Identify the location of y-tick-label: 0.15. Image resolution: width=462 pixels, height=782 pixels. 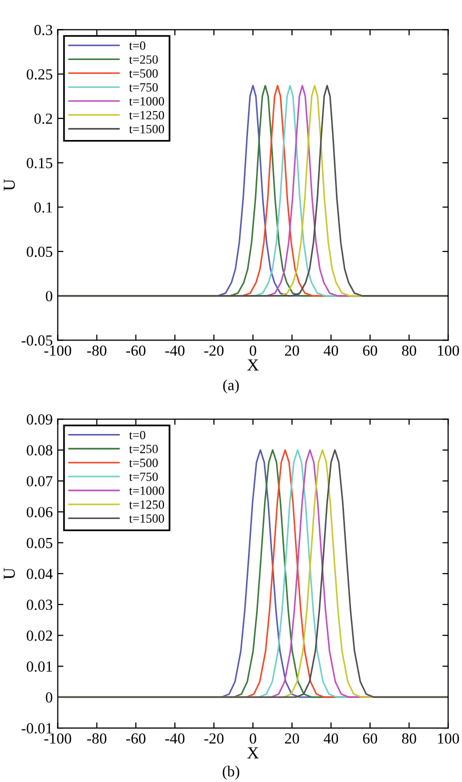
(39, 163).